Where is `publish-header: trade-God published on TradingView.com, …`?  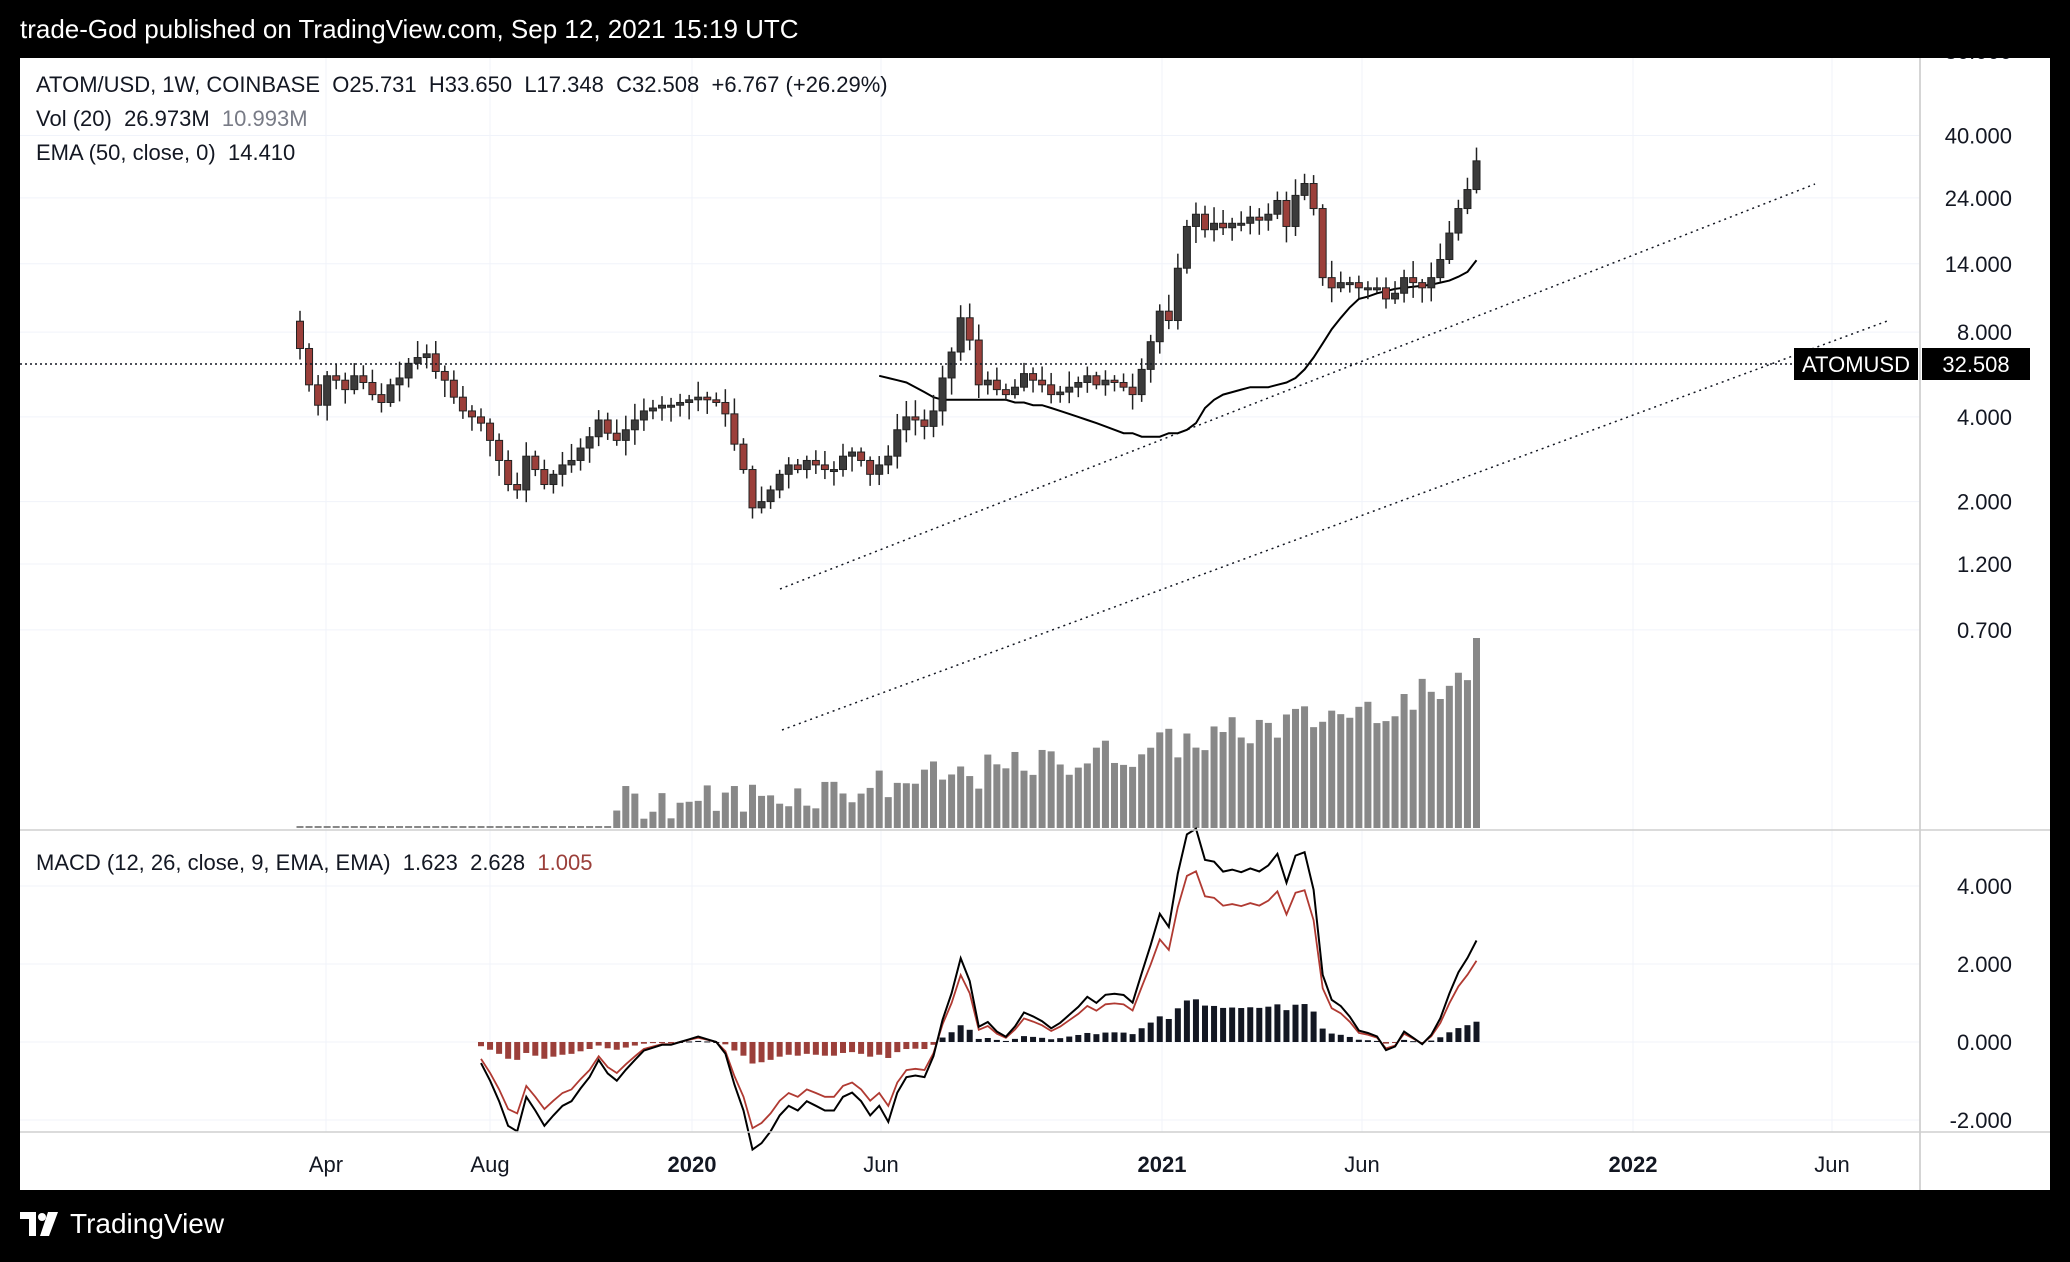 publish-header: trade-God published on TradingView.com, … is located at coordinates (1035, 29).